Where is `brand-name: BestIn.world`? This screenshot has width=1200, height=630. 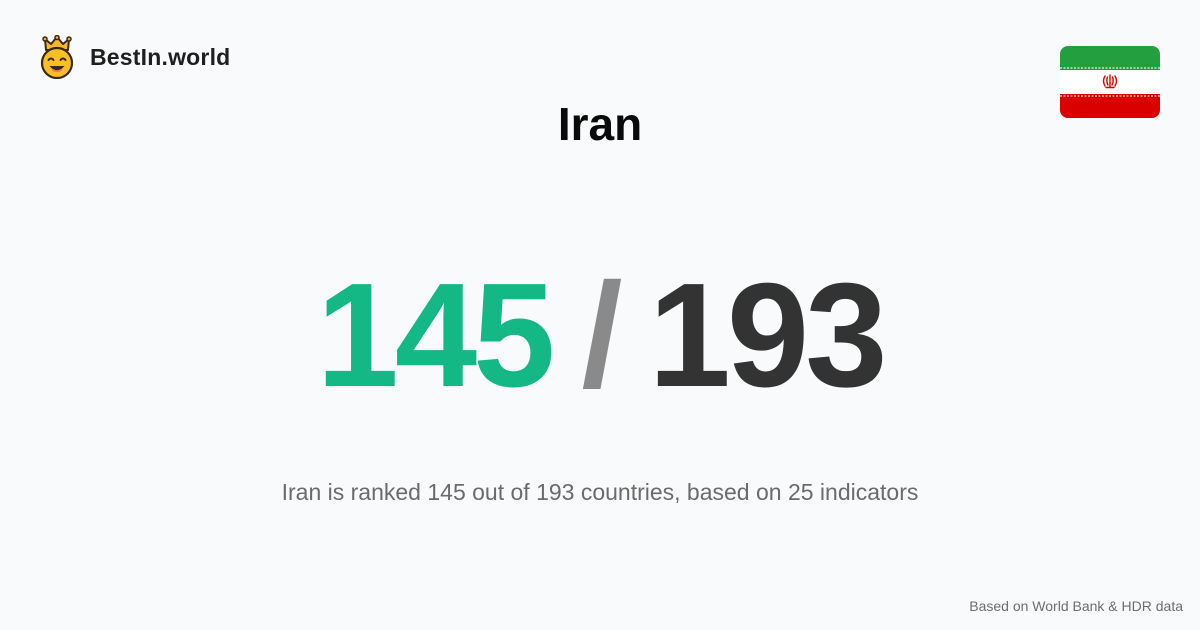 brand-name: BestIn.world is located at coordinates (160, 56).